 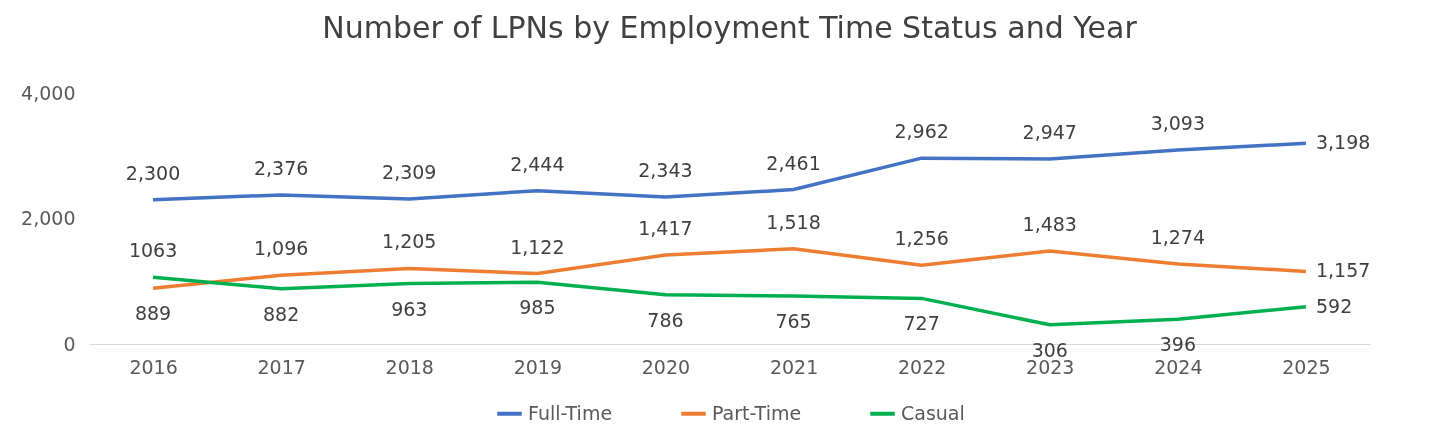 What do you see at coordinates (538, 366) in the screenshot?
I see `x-tick-label: 2019` at bounding box center [538, 366].